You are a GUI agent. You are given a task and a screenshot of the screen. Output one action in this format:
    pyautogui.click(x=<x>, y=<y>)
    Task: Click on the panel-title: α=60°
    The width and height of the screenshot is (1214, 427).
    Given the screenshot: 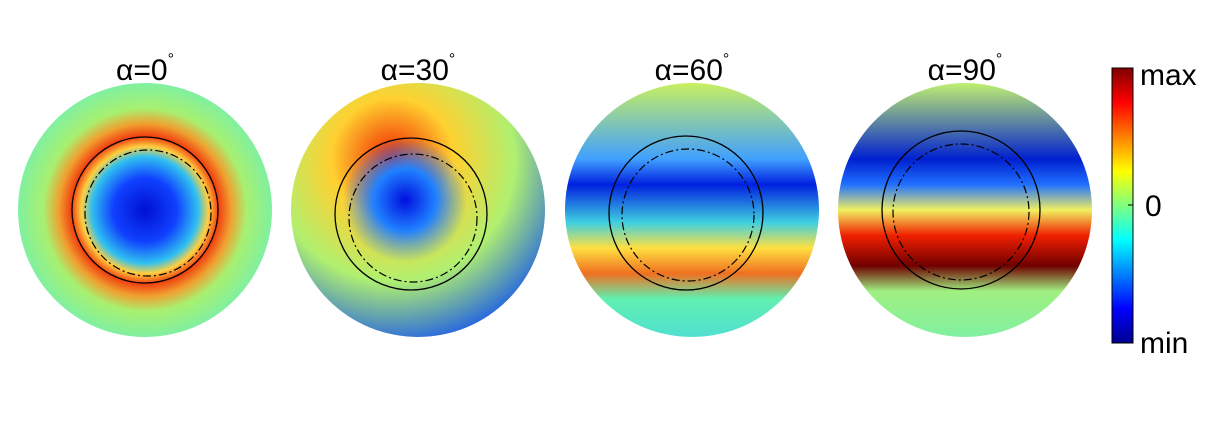 What is the action you would take?
    pyautogui.click(x=692, y=69)
    